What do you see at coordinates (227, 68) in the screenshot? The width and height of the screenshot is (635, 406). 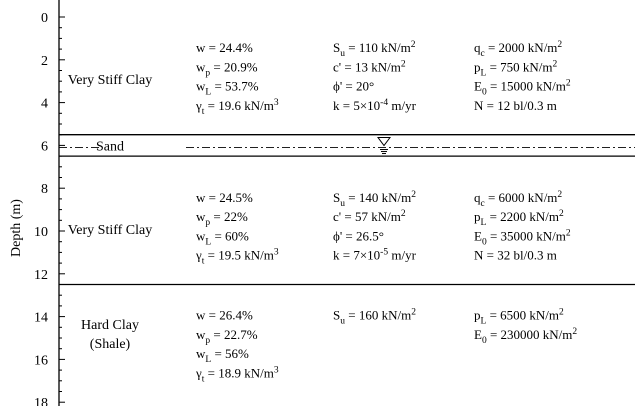 I see `property-text: wp = 20.9%` at bounding box center [227, 68].